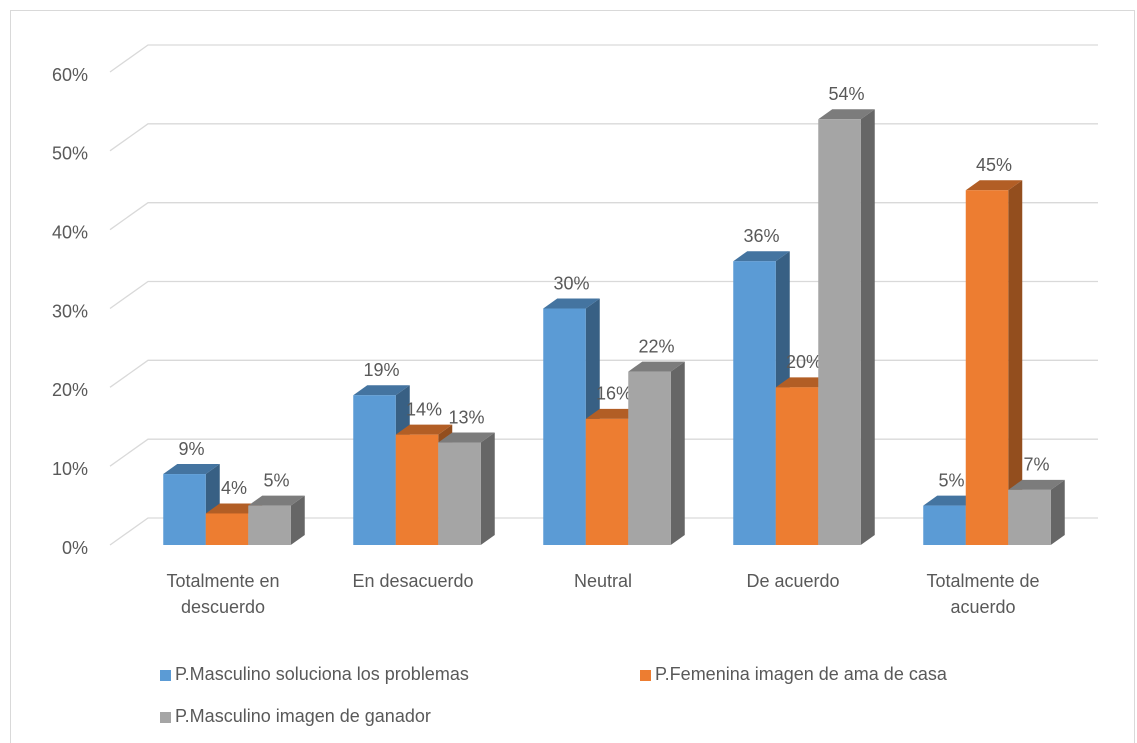  What do you see at coordinates (656, 346) in the screenshot?
I see `value-label: 22%` at bounding box center [656, 346].